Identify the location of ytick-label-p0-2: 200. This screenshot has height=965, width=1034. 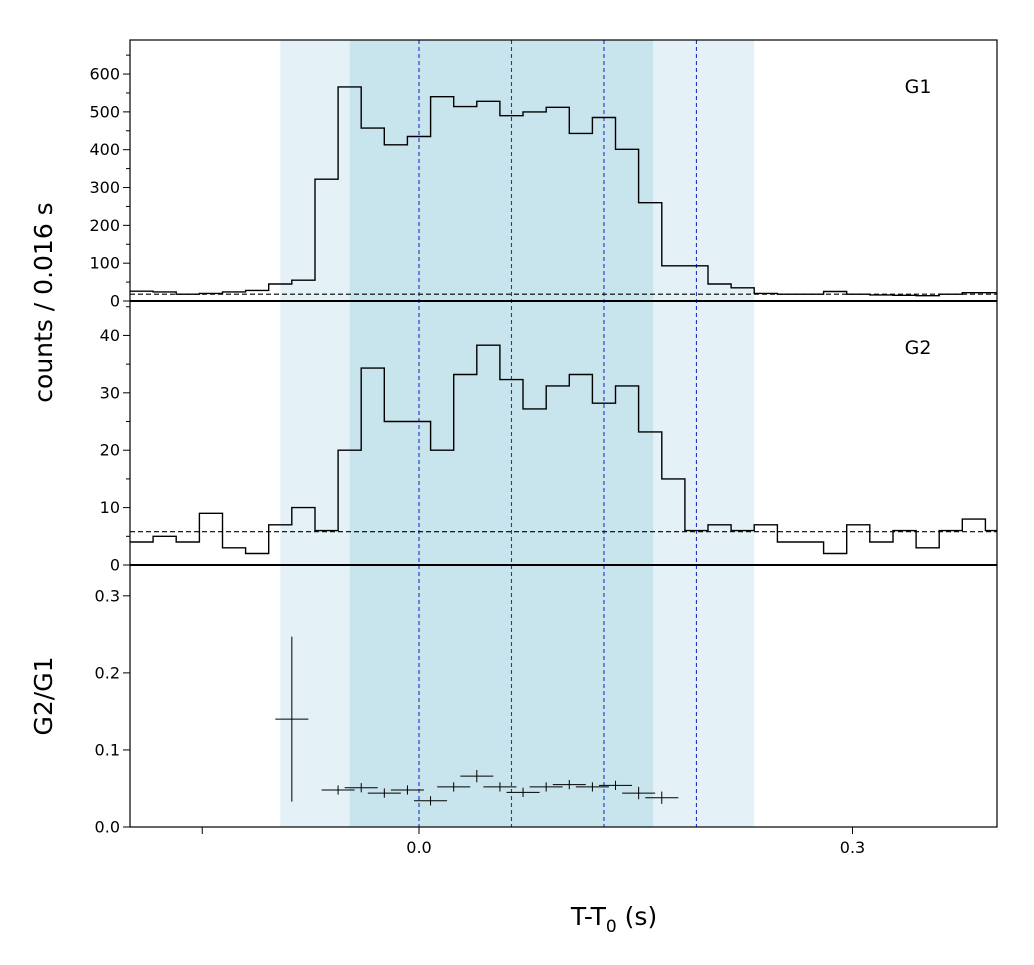
(104, 225).